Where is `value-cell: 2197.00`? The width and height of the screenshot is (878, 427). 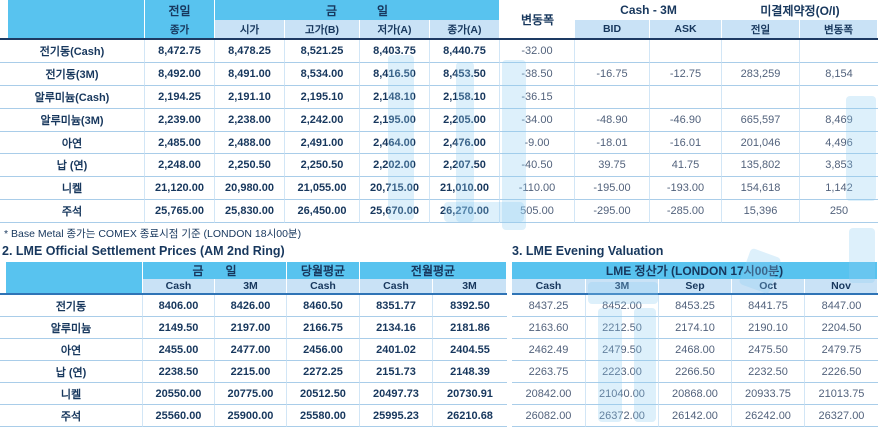 value-cell: 2197.00 is located at coordinates (251, 328).